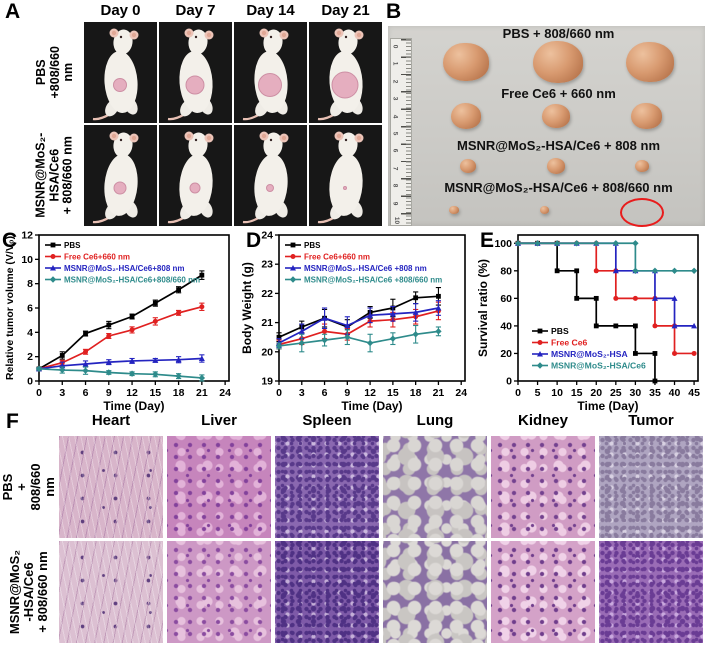 Image resolution: width=705 pixels, height=655 pixels. I want to click on red-circle-no-tumor, so click(642, 212).